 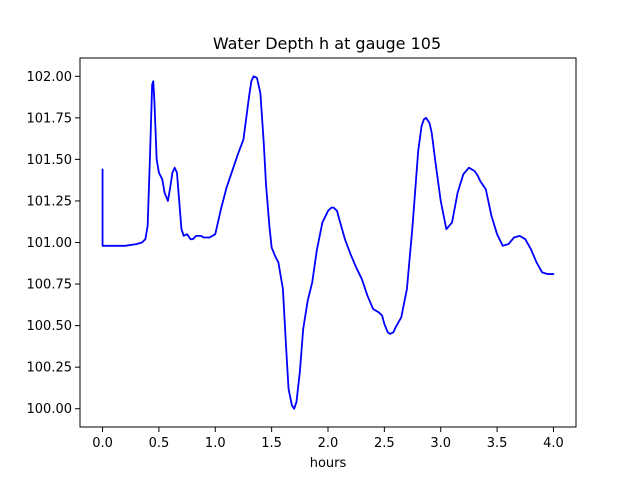 I want to click on x-tick-label: 1.0, so click(x=215, y=443).